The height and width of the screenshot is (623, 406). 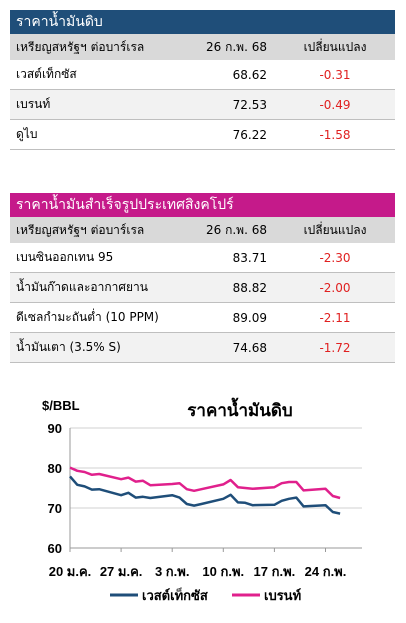 What do you see at coordinates (202, 318) in the screenshot?
I see `table-row: ดีเซลกำมะถันต่ำ (10 PPM) 89.09 -2.11` at bounding box center [202, 318].